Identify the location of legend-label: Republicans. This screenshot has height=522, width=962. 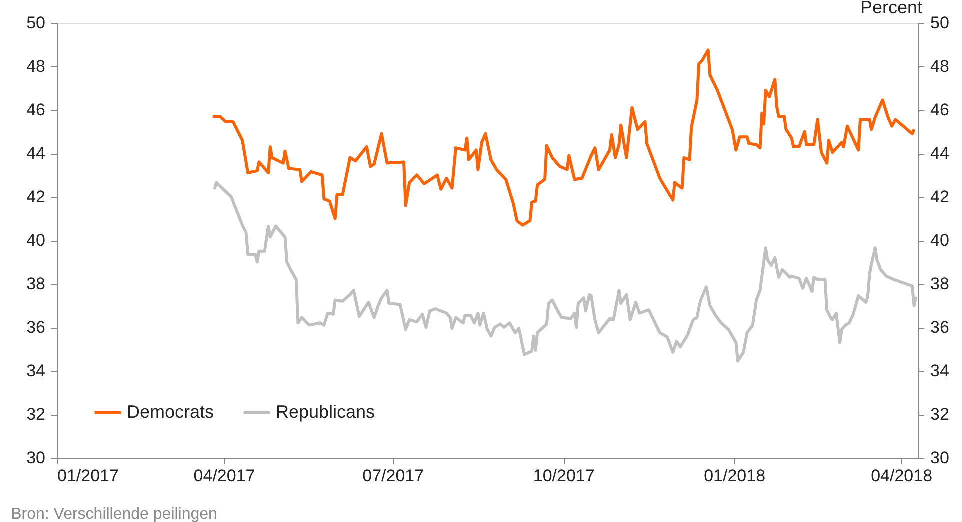
(326, 412).